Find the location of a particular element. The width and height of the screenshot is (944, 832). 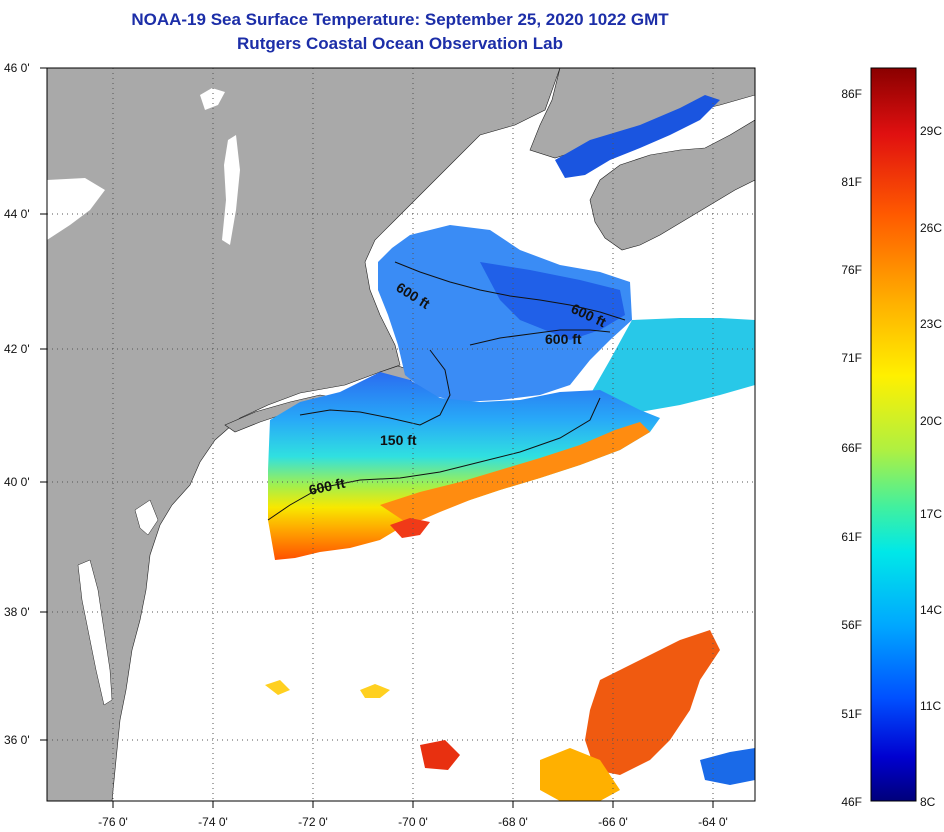

lake-ontario-edge is located at coordinates (76, 209).